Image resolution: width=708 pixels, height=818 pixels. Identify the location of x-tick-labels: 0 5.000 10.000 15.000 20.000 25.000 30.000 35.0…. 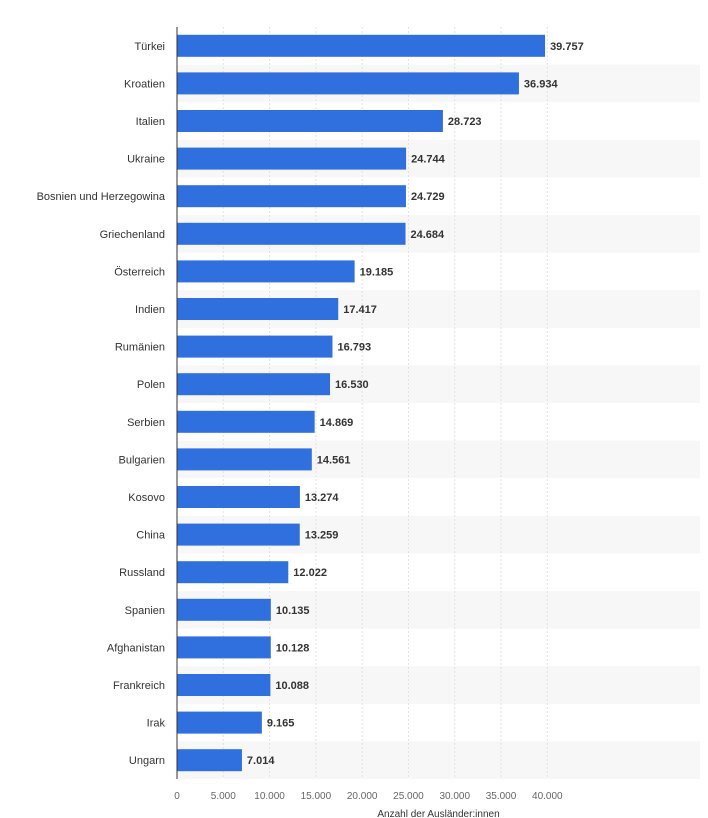
(368, 796).